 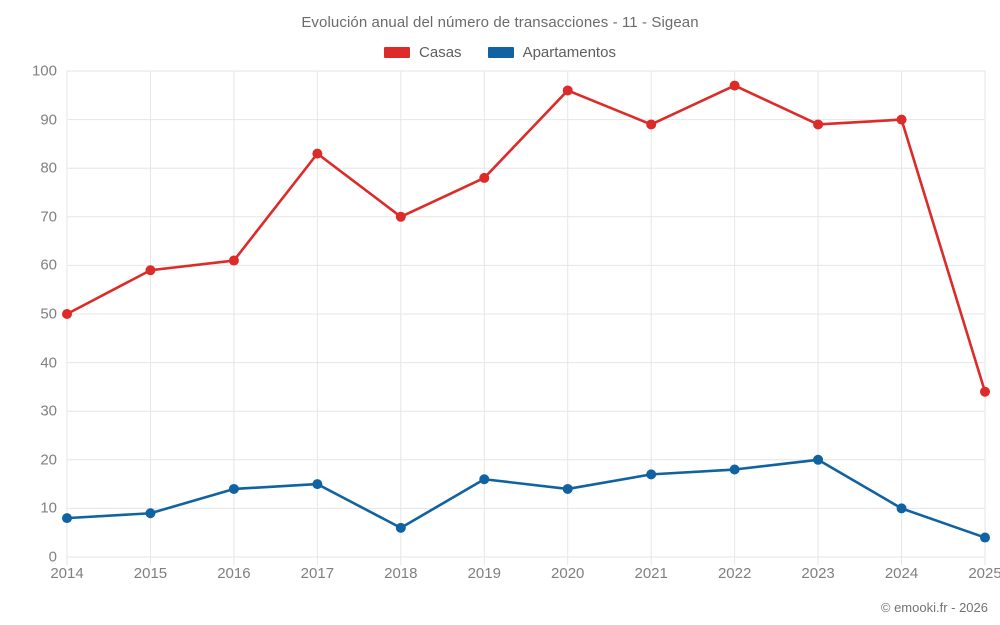 I want to click on x-axis-tick-label: 2024, so click(x=901, y=573).